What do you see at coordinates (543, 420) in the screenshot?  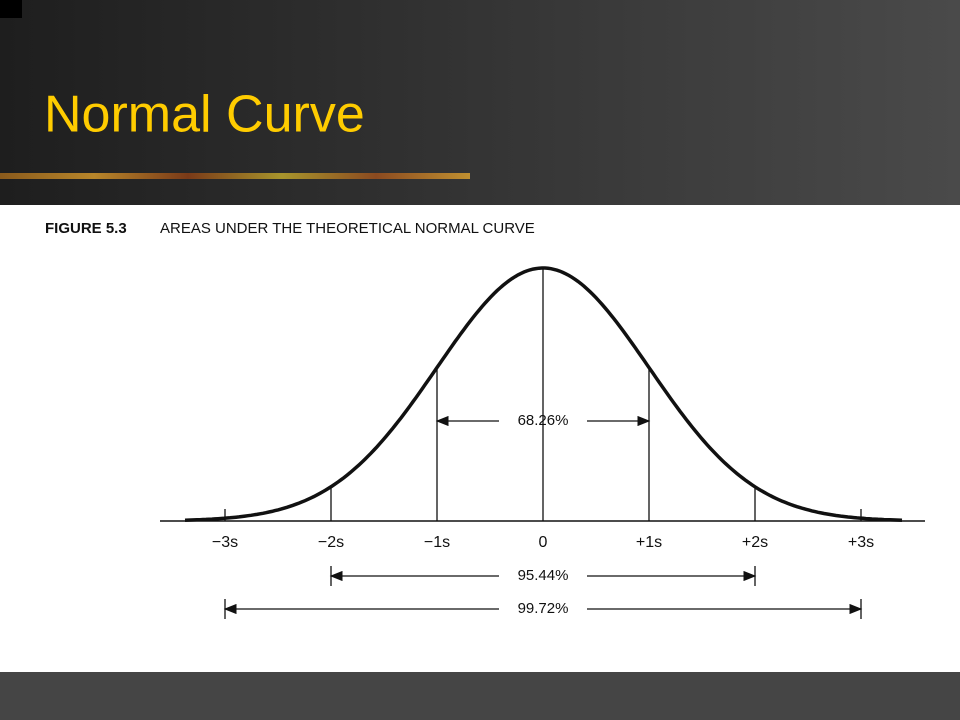 I see `area-label: 68.26%` at bounding box center [543, 420].